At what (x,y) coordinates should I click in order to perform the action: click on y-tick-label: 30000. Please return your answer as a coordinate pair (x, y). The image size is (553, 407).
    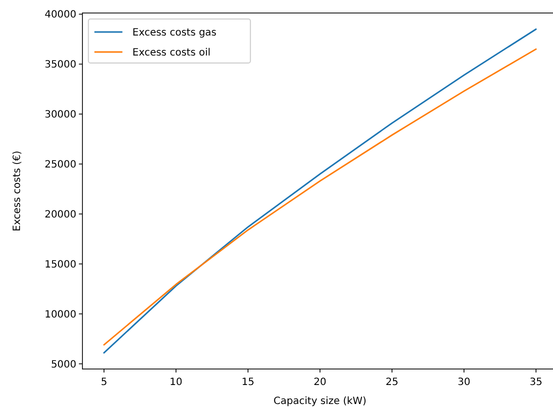
    Looking at the image, I should click on (60, 115).